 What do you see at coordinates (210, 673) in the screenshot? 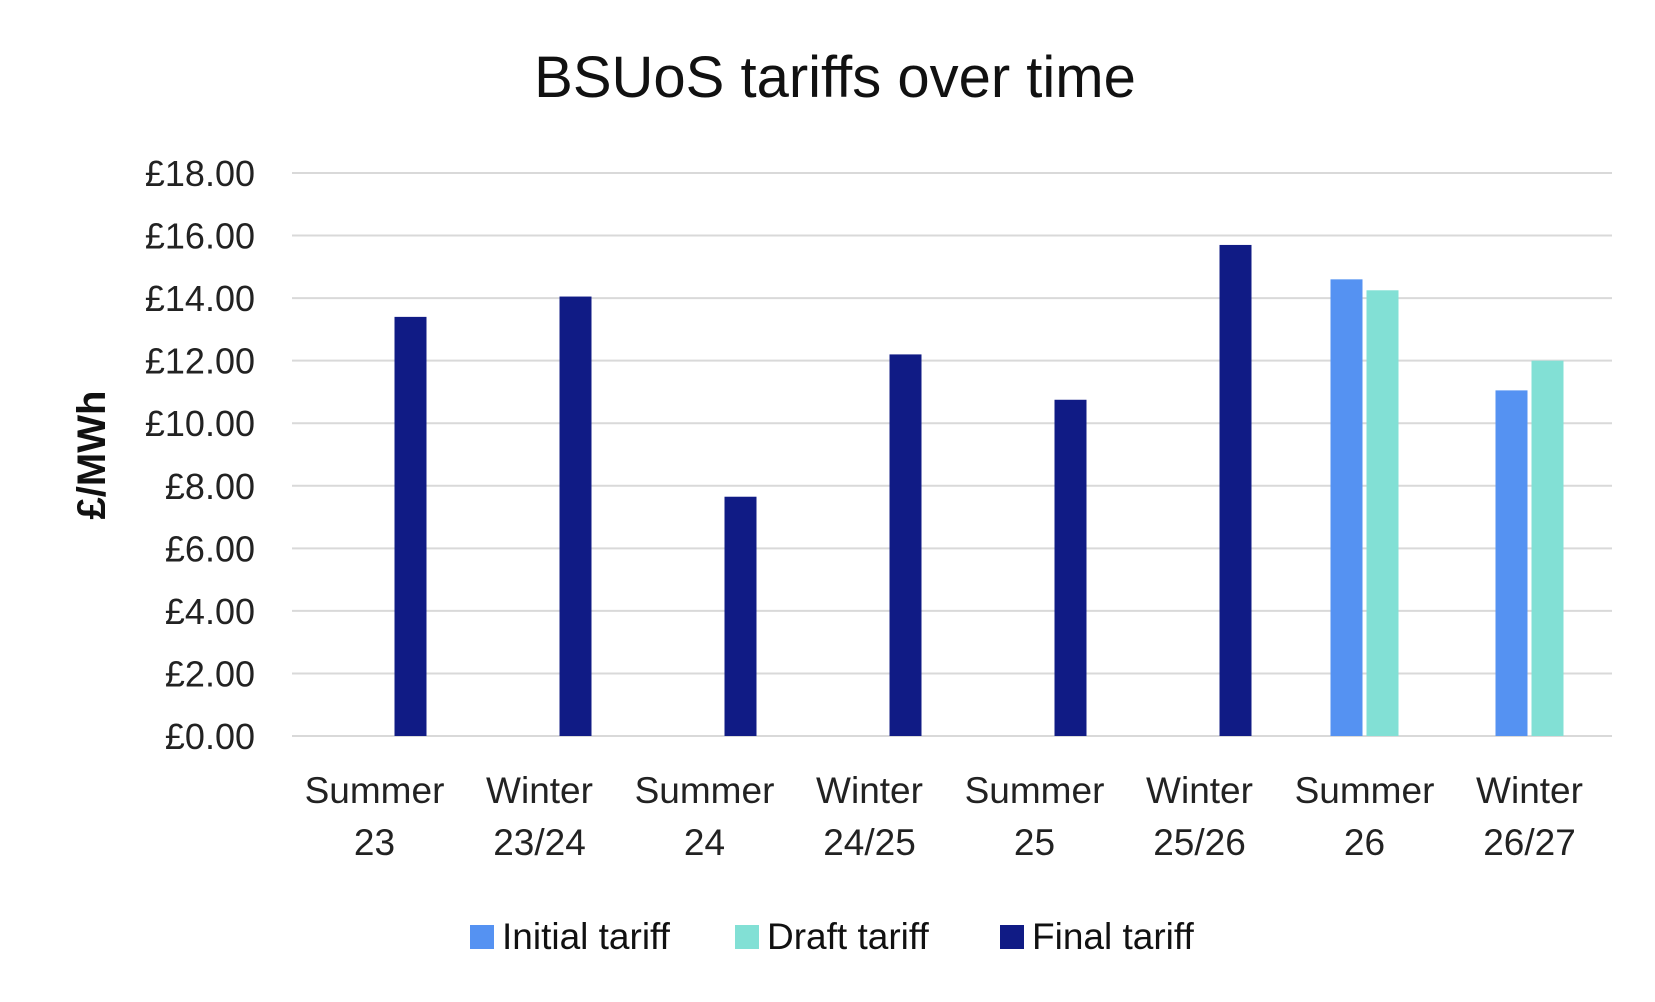
I see `y-tick-label: £2.00` at bounding box center [210, 673].